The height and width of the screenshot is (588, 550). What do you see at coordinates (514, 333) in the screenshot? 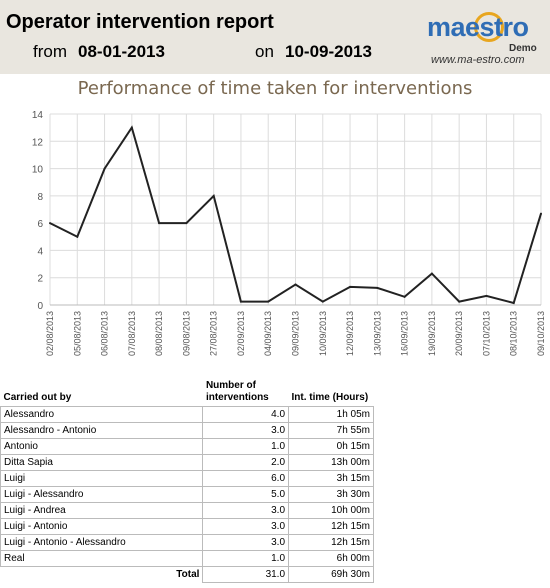
I see `x-tick-label: 08/10/2013` at bounding box center [514, 333].